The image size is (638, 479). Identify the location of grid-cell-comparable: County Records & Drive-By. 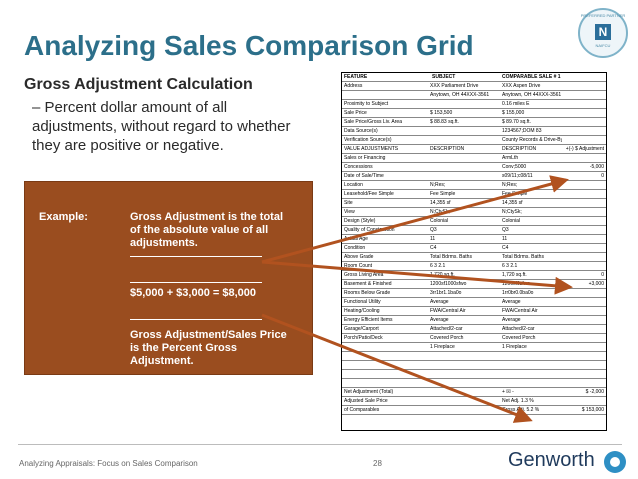
(532, 140).